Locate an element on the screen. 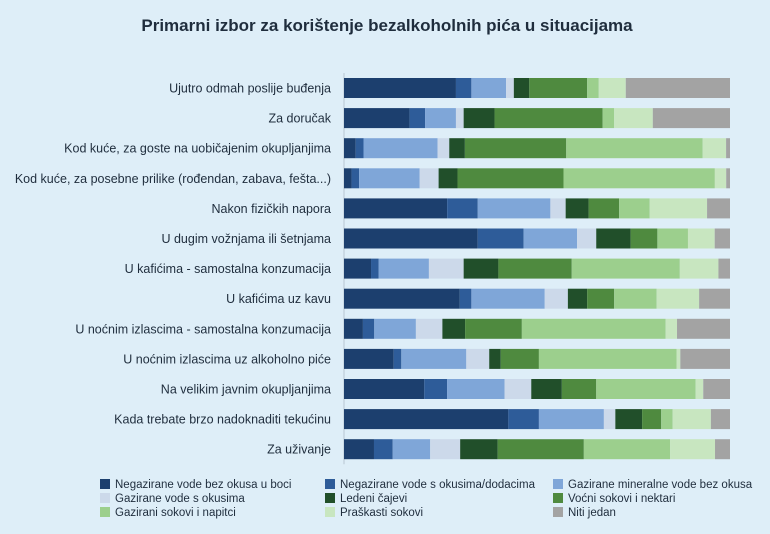 Image resolution: width=770 pixels, height=534 pixels. legend-label: Gazirane vode s okusima is located at coordinates (180, 499).